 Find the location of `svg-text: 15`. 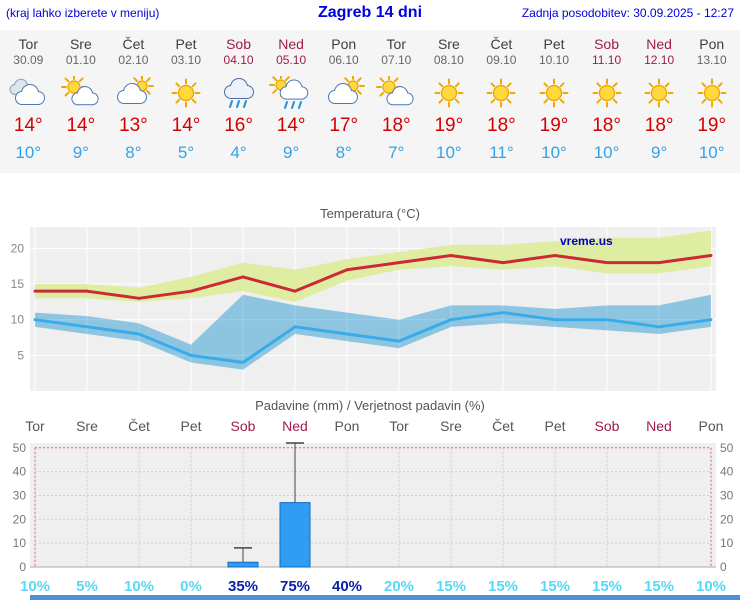

svg-text: 15 is located at coordinates (18, 284).